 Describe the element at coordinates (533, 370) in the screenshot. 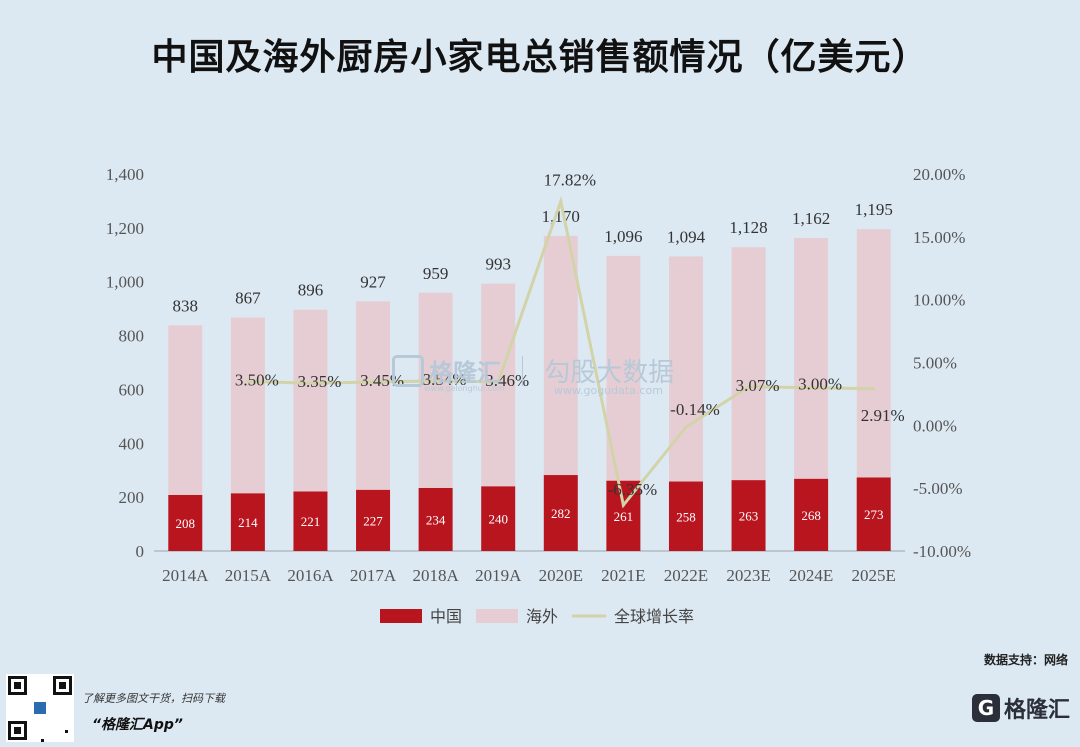

I see `watermark: 格隆汇 勾股大数据` at that location.